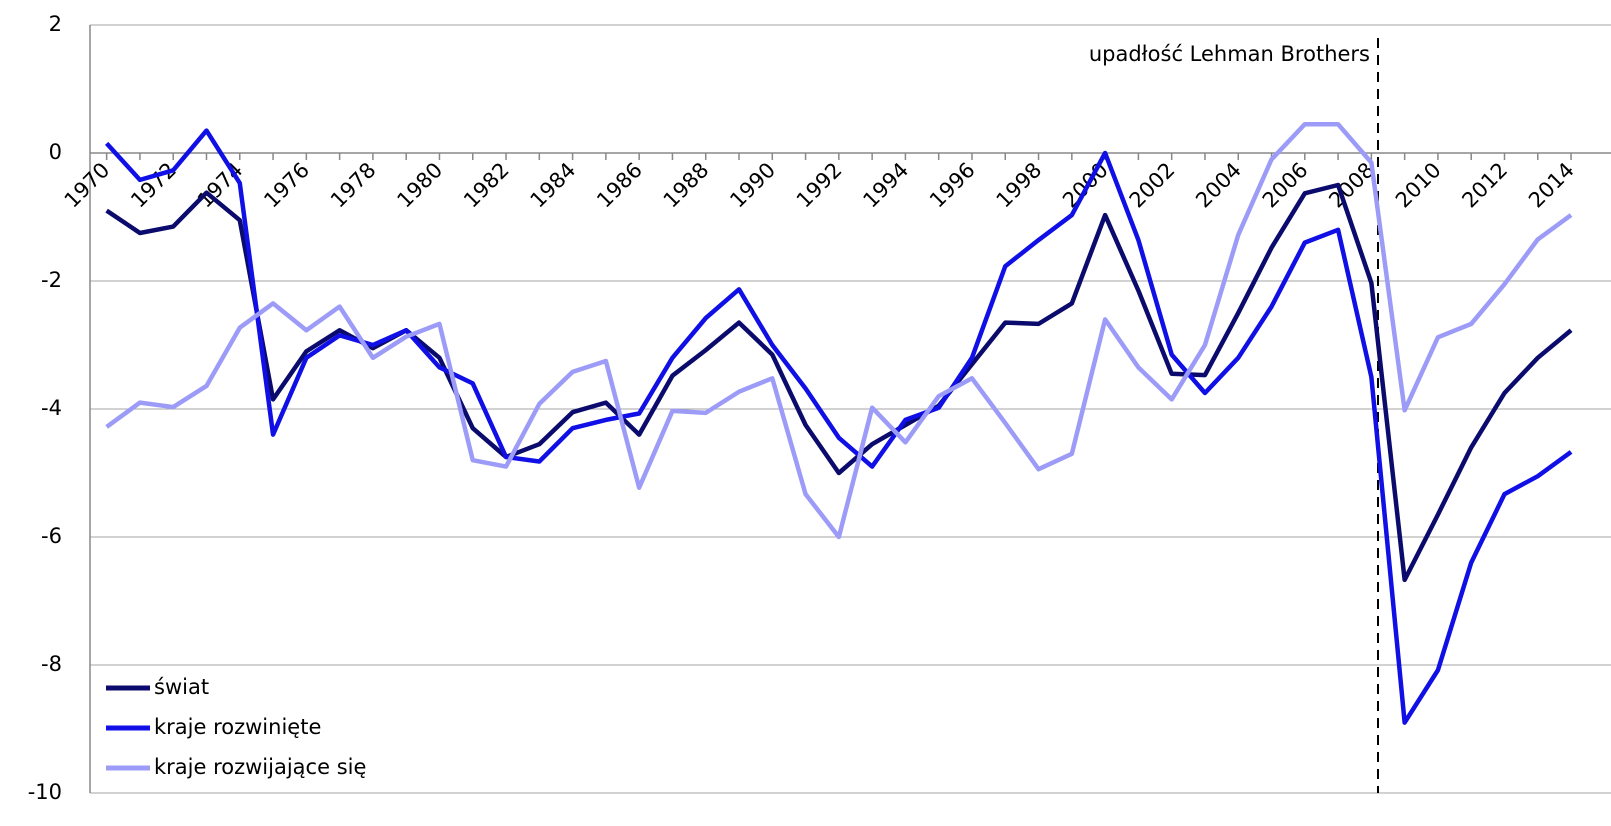 This screenshot has height=826, width=1611. I want to click on annotation: upadłość Lehman Brothers, so click(1229, 54).